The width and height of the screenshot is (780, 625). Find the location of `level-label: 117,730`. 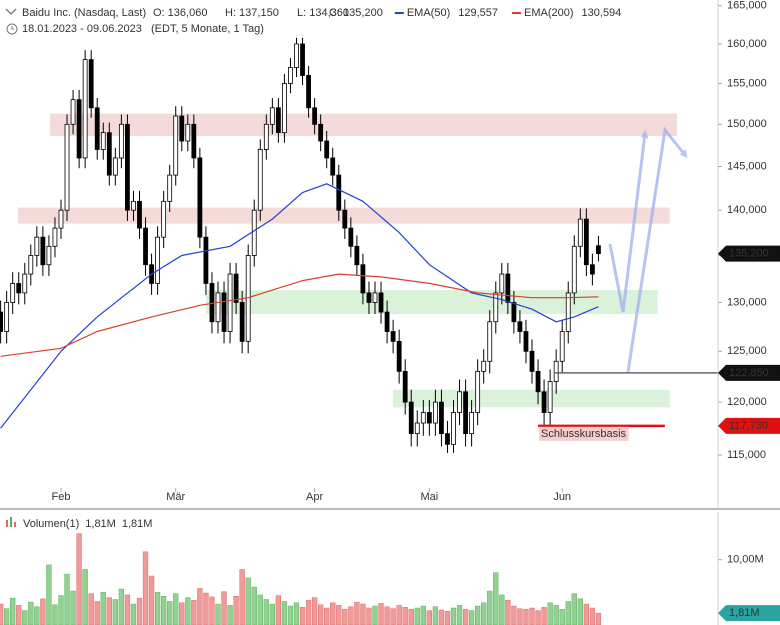

level-label: 117,730 is located at coordinates (748, 426).